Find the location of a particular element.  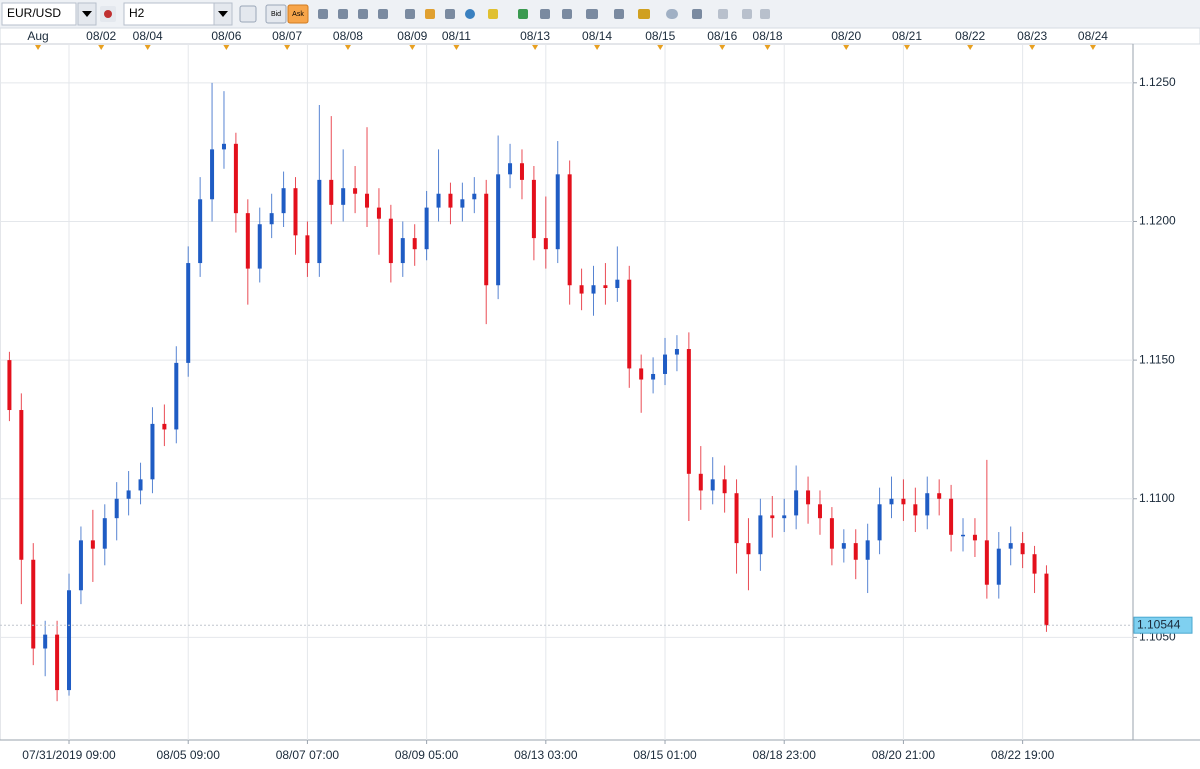

date-label: Aug is located at coordinates (37, 36).